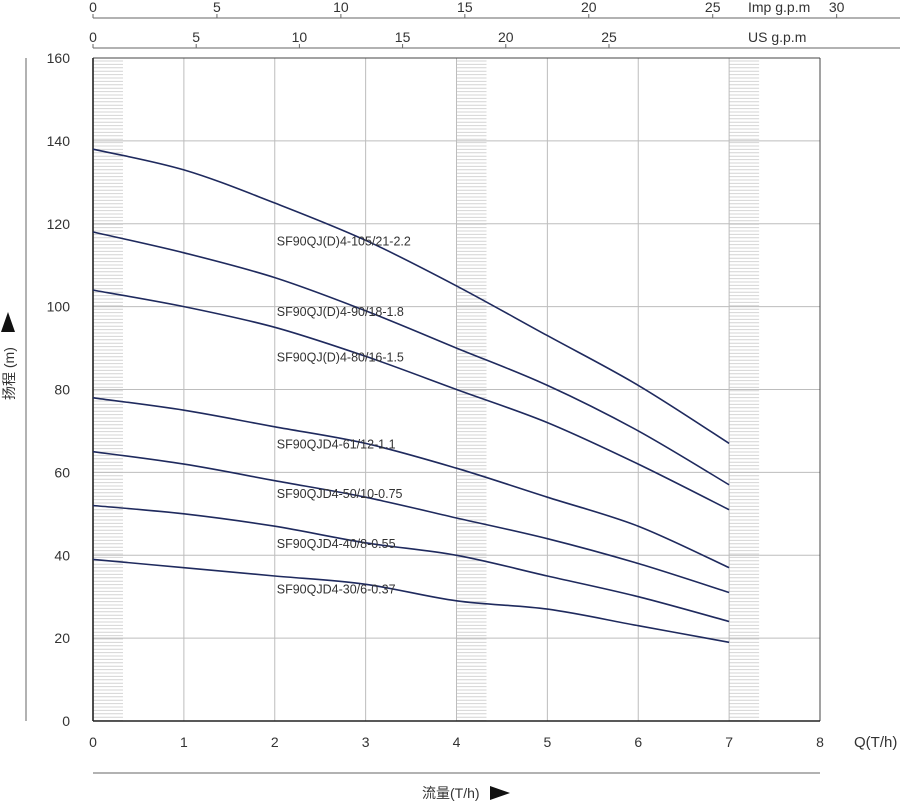 Image resolution: width=900 pixels, height=801 pixels. I want to click on x-tick-label: 2, so click(275, 742).